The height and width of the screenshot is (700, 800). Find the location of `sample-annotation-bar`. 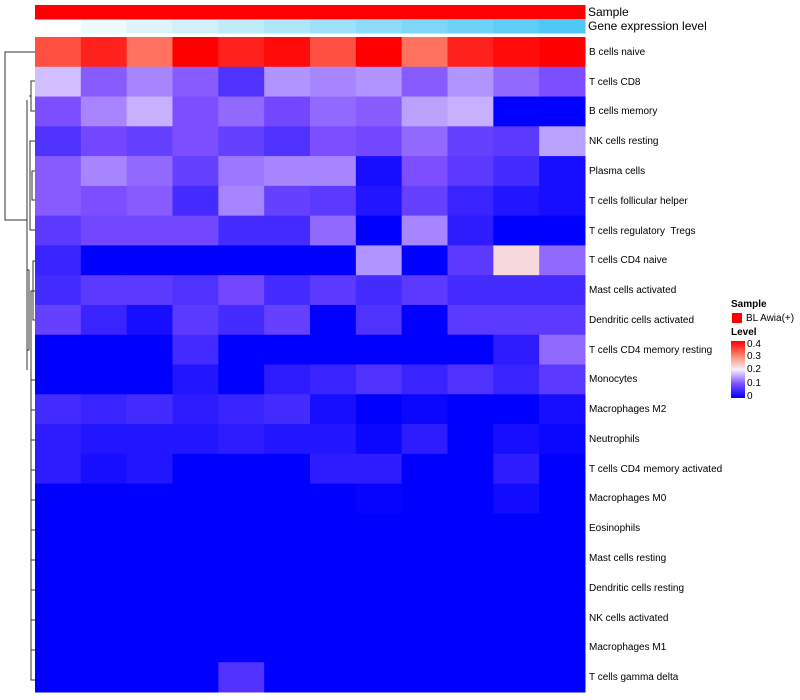

sample-annotation-bar is located at coordinates (310, 12).